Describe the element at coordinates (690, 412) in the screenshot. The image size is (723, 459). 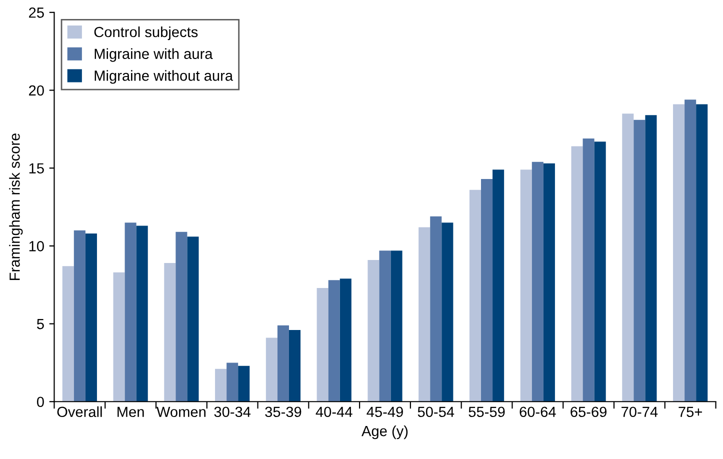
I see `x-tick-label: 75+` at that location.